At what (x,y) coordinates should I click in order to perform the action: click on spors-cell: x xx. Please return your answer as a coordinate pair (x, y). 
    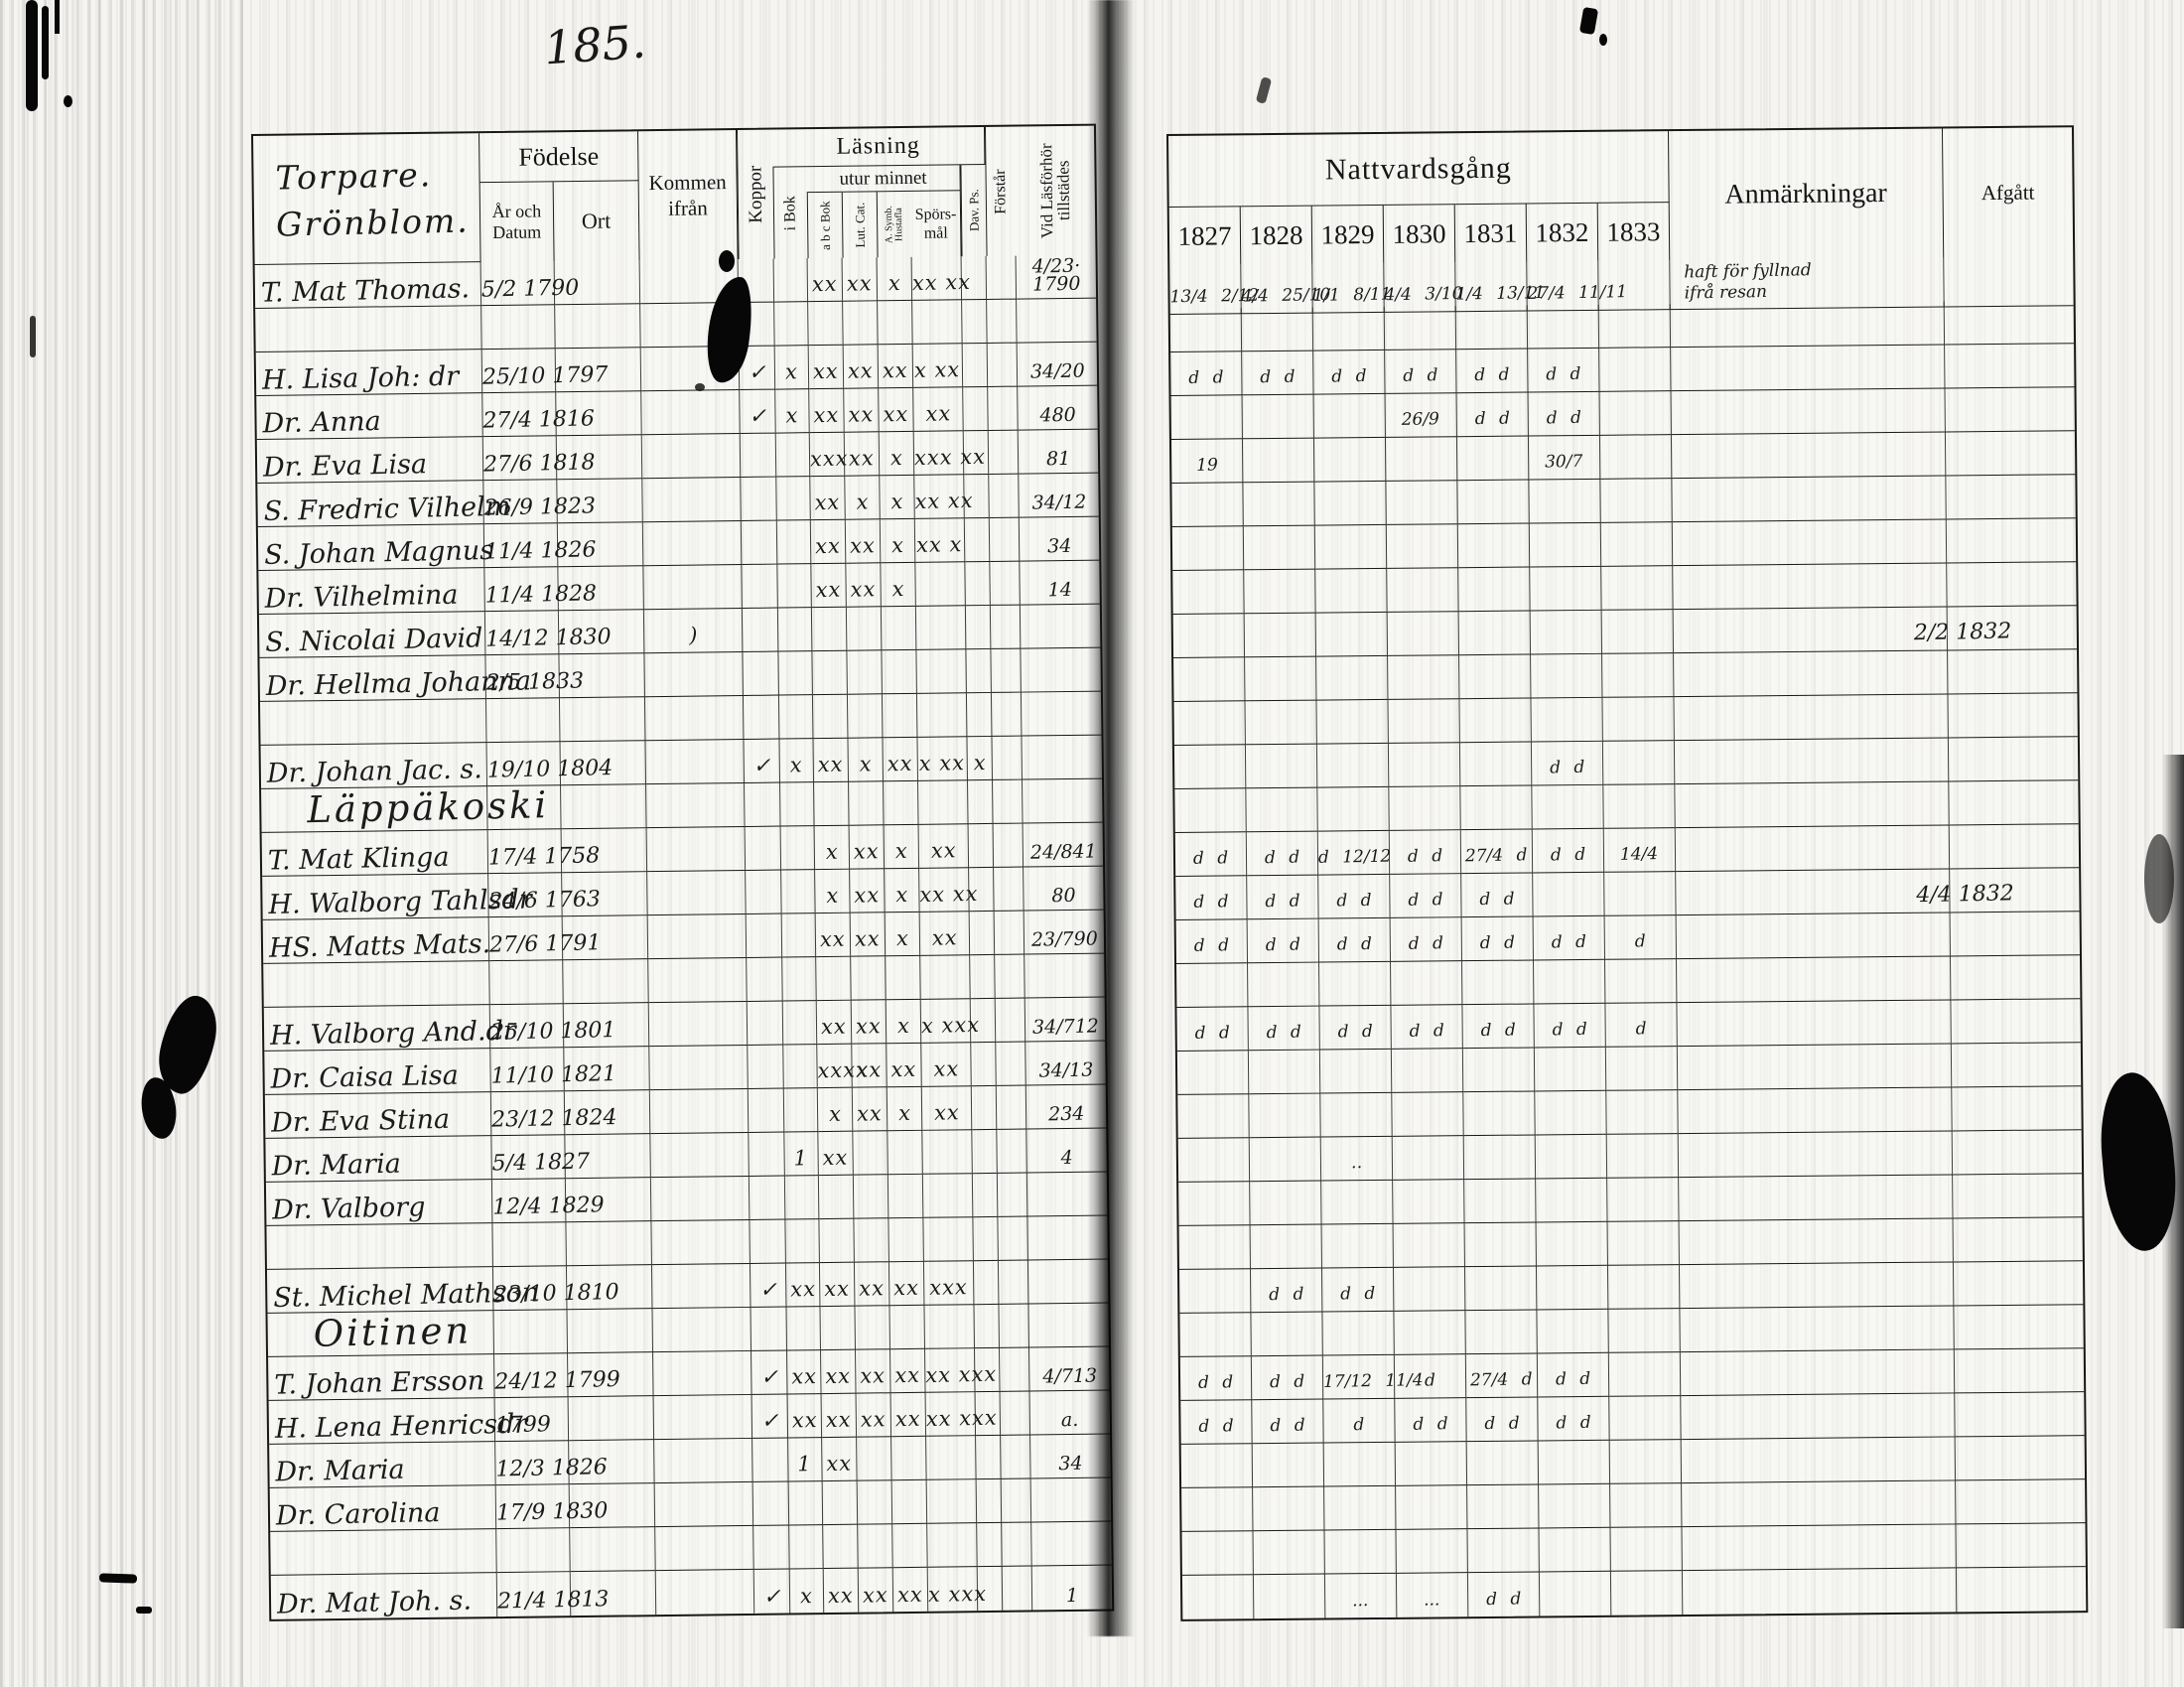
    Looking at the image, I should click on (938, 366).